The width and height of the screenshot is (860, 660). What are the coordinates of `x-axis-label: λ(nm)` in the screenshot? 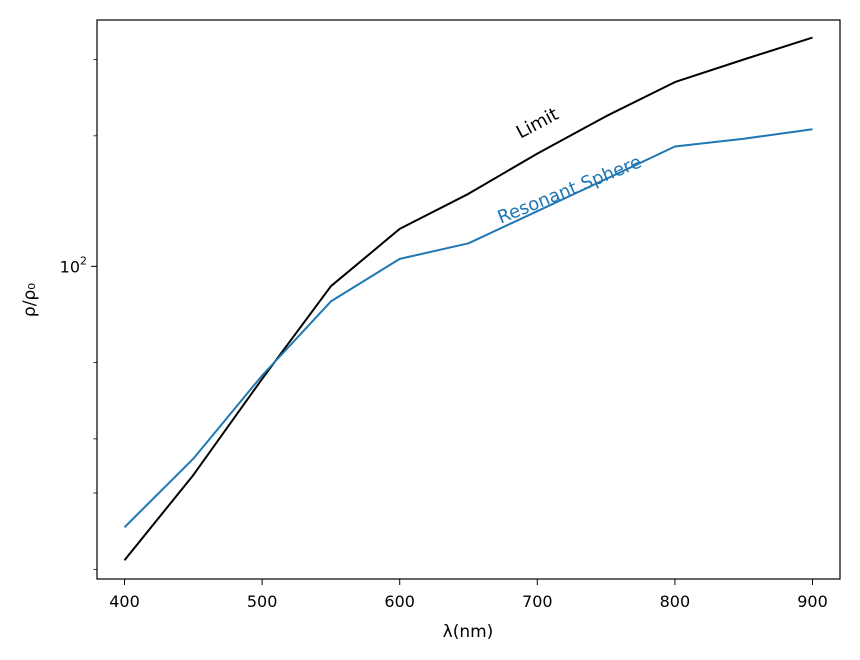 It's located at (468, 632).